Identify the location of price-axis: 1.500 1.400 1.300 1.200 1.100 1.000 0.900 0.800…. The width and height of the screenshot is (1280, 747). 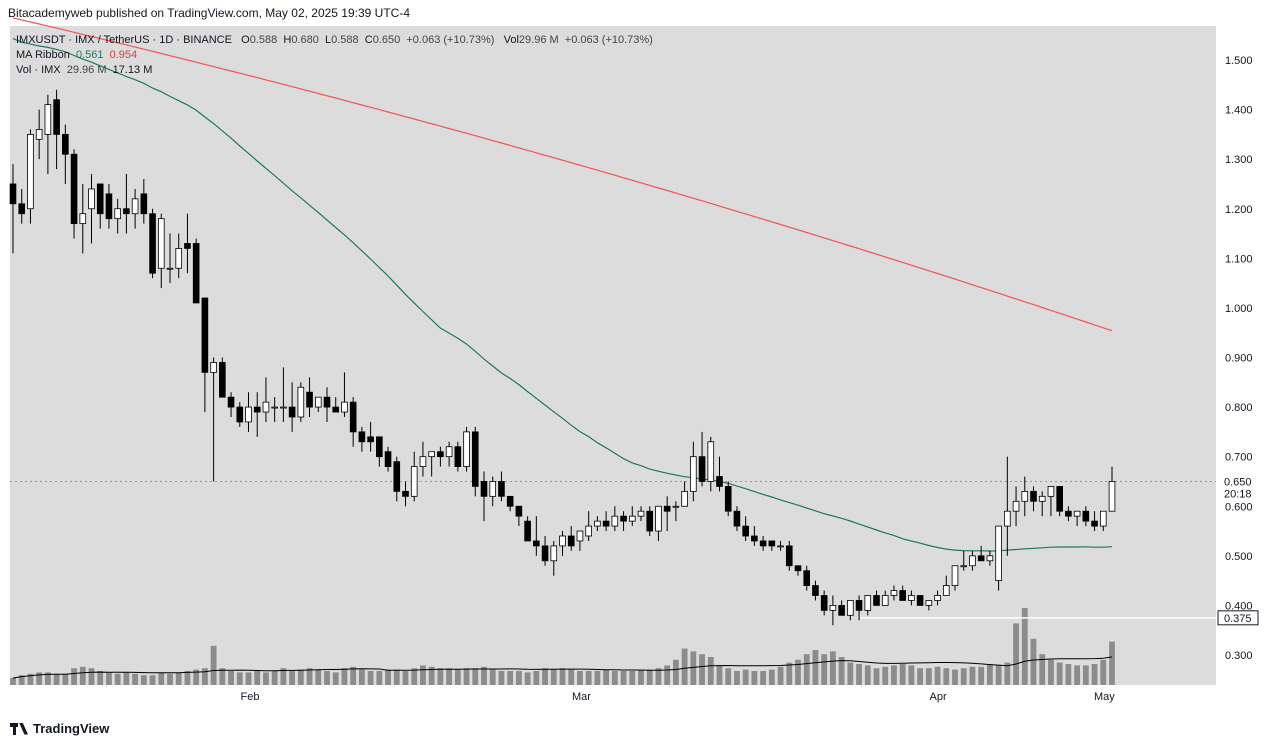
(1239, 358).